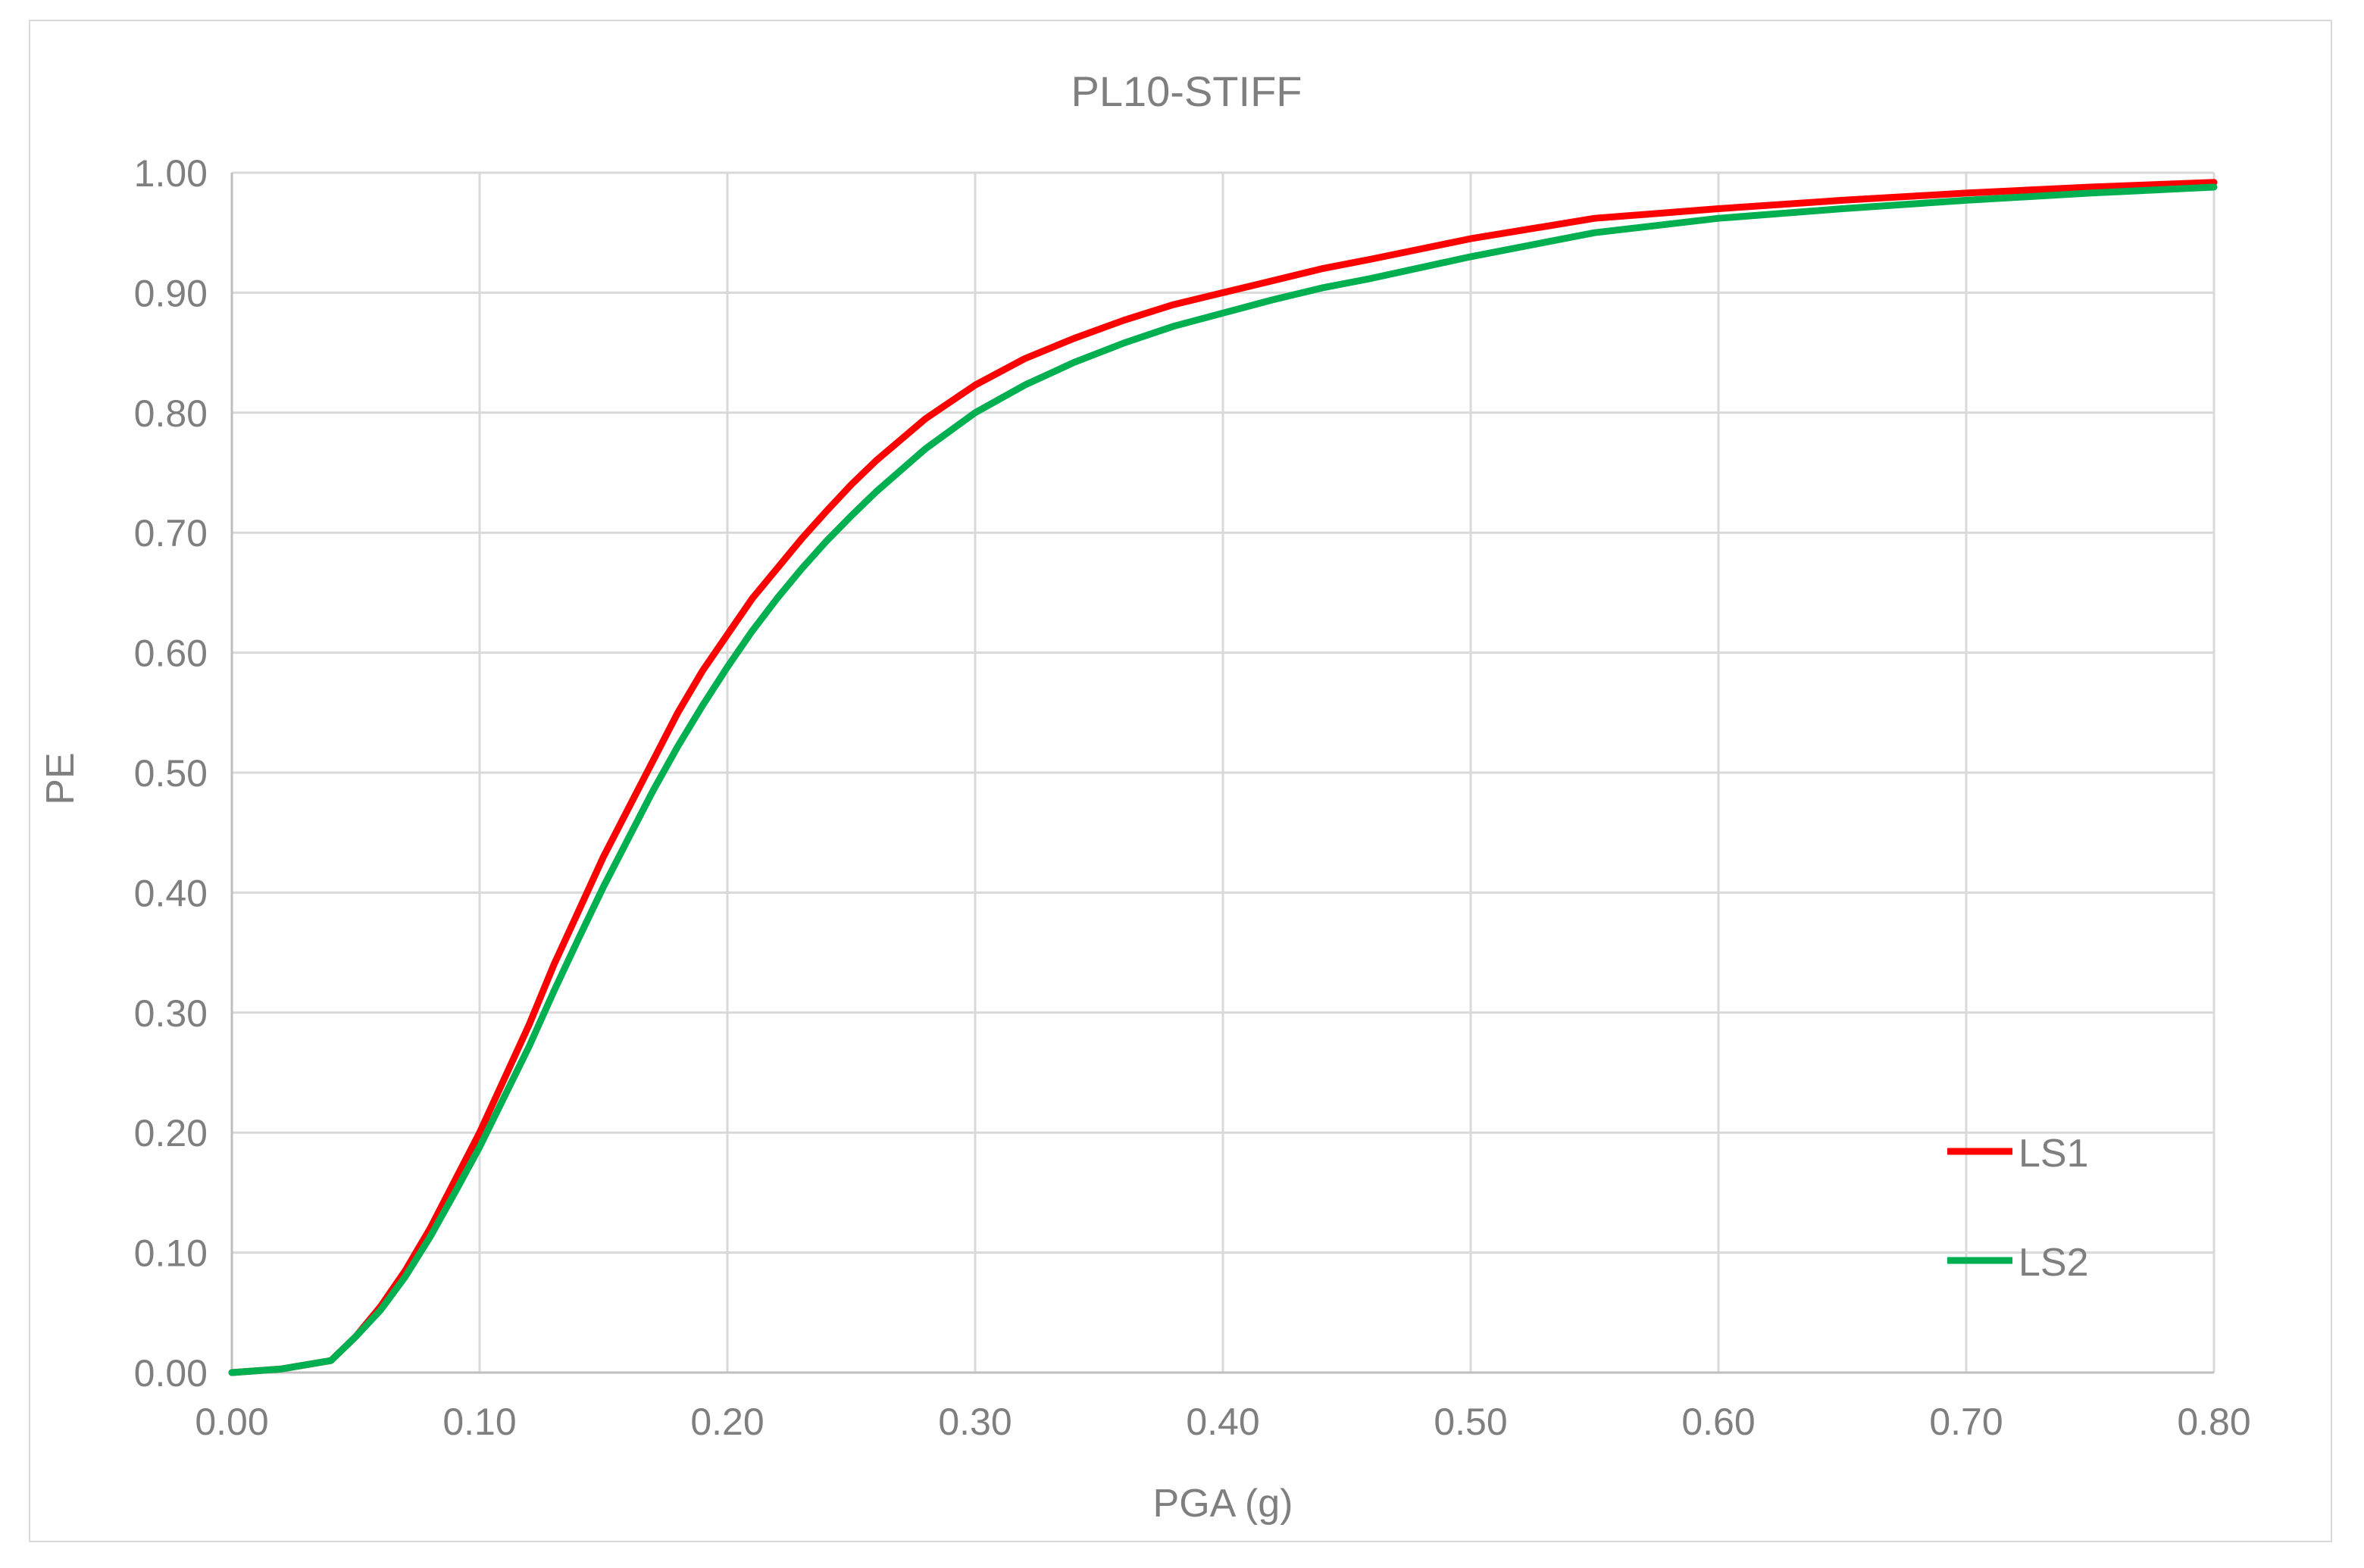  Describe the element at coordinates (1718, 1422) in the screenshot. I see `x-tick-label: 0.60` at that location.